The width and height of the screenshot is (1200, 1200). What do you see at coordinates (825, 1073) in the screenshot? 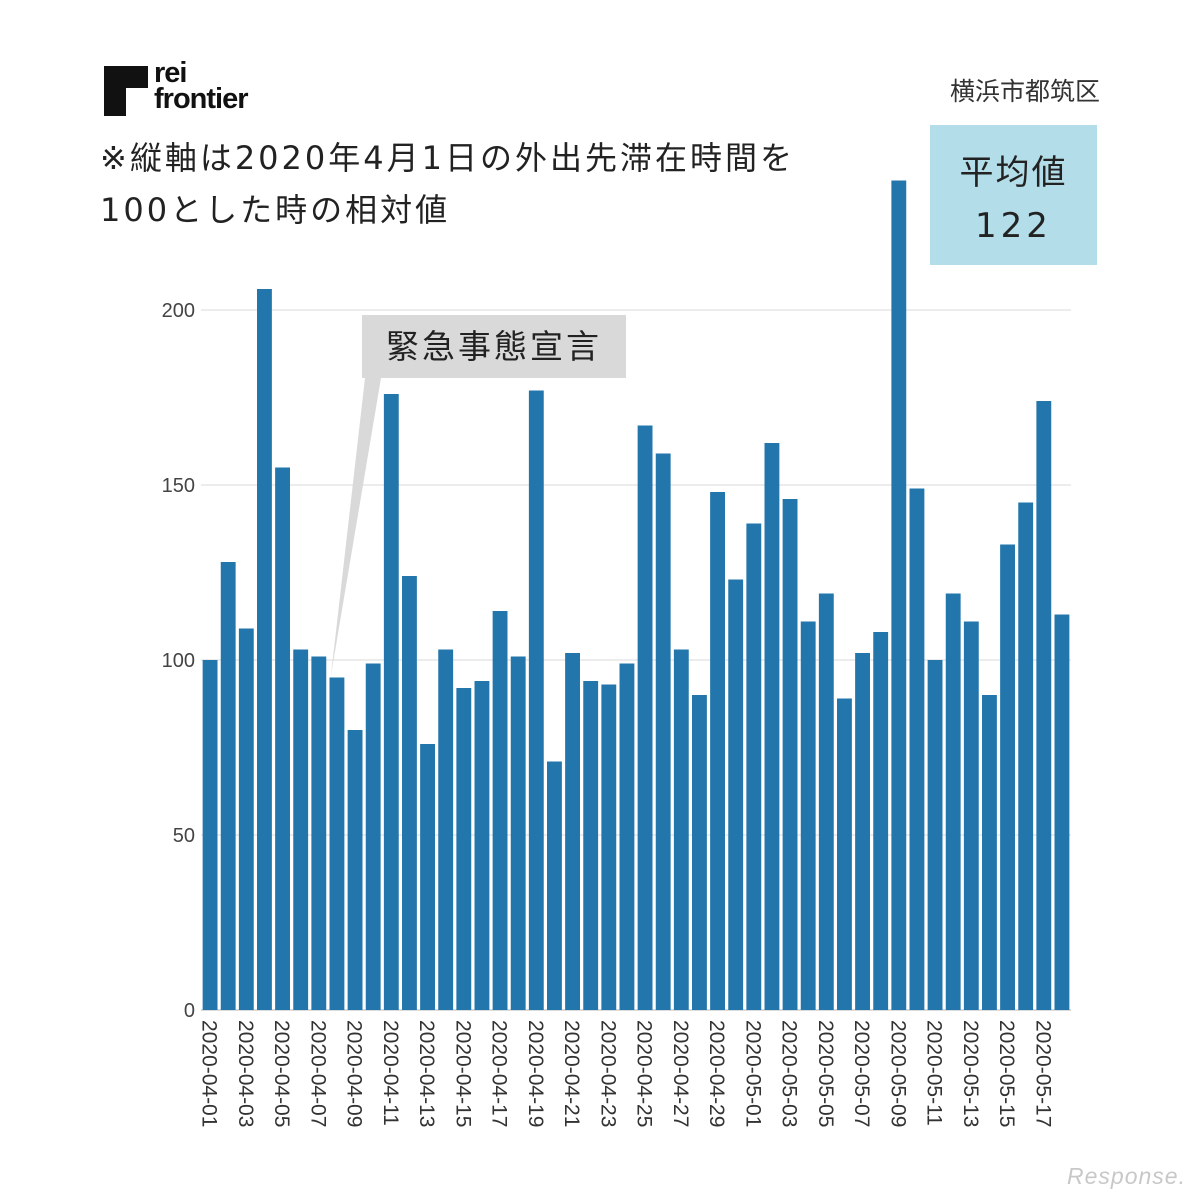
I see `x-tick-label: 2020-05-05` at bounding box center [825, 1073].